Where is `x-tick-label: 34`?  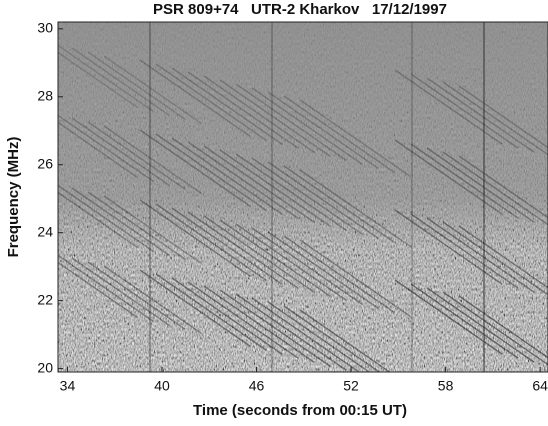
x-tick-label: 34 is located at coordinates (68, 386).